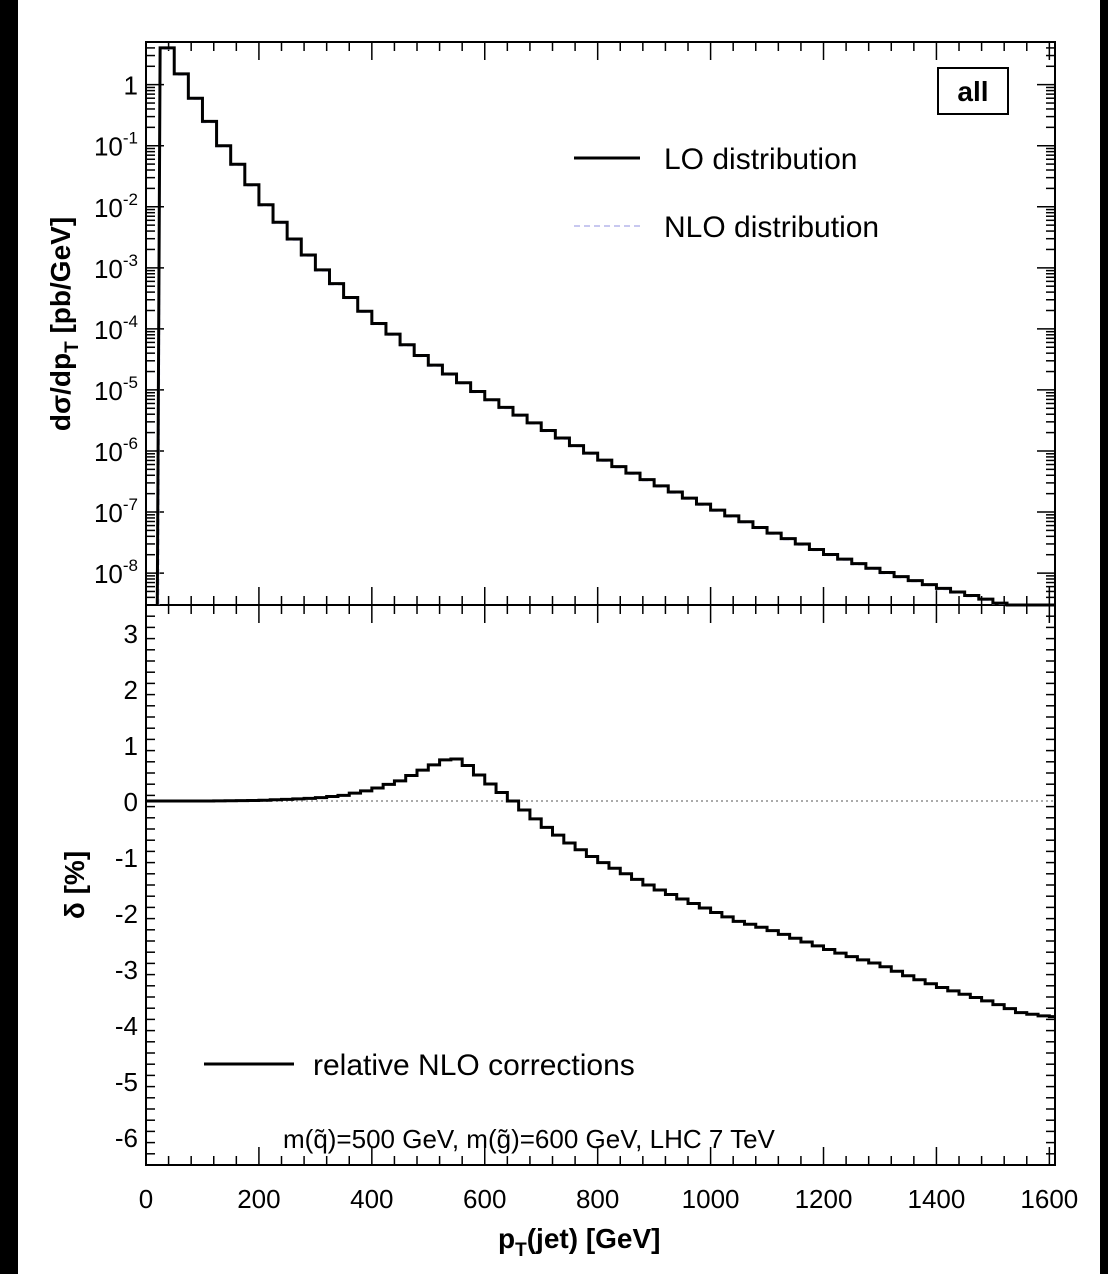 Image resolution: width=1108 pixels, height=1274 pixels. I want to click on bottom-y-tick-label: 3, so click(131, 634).